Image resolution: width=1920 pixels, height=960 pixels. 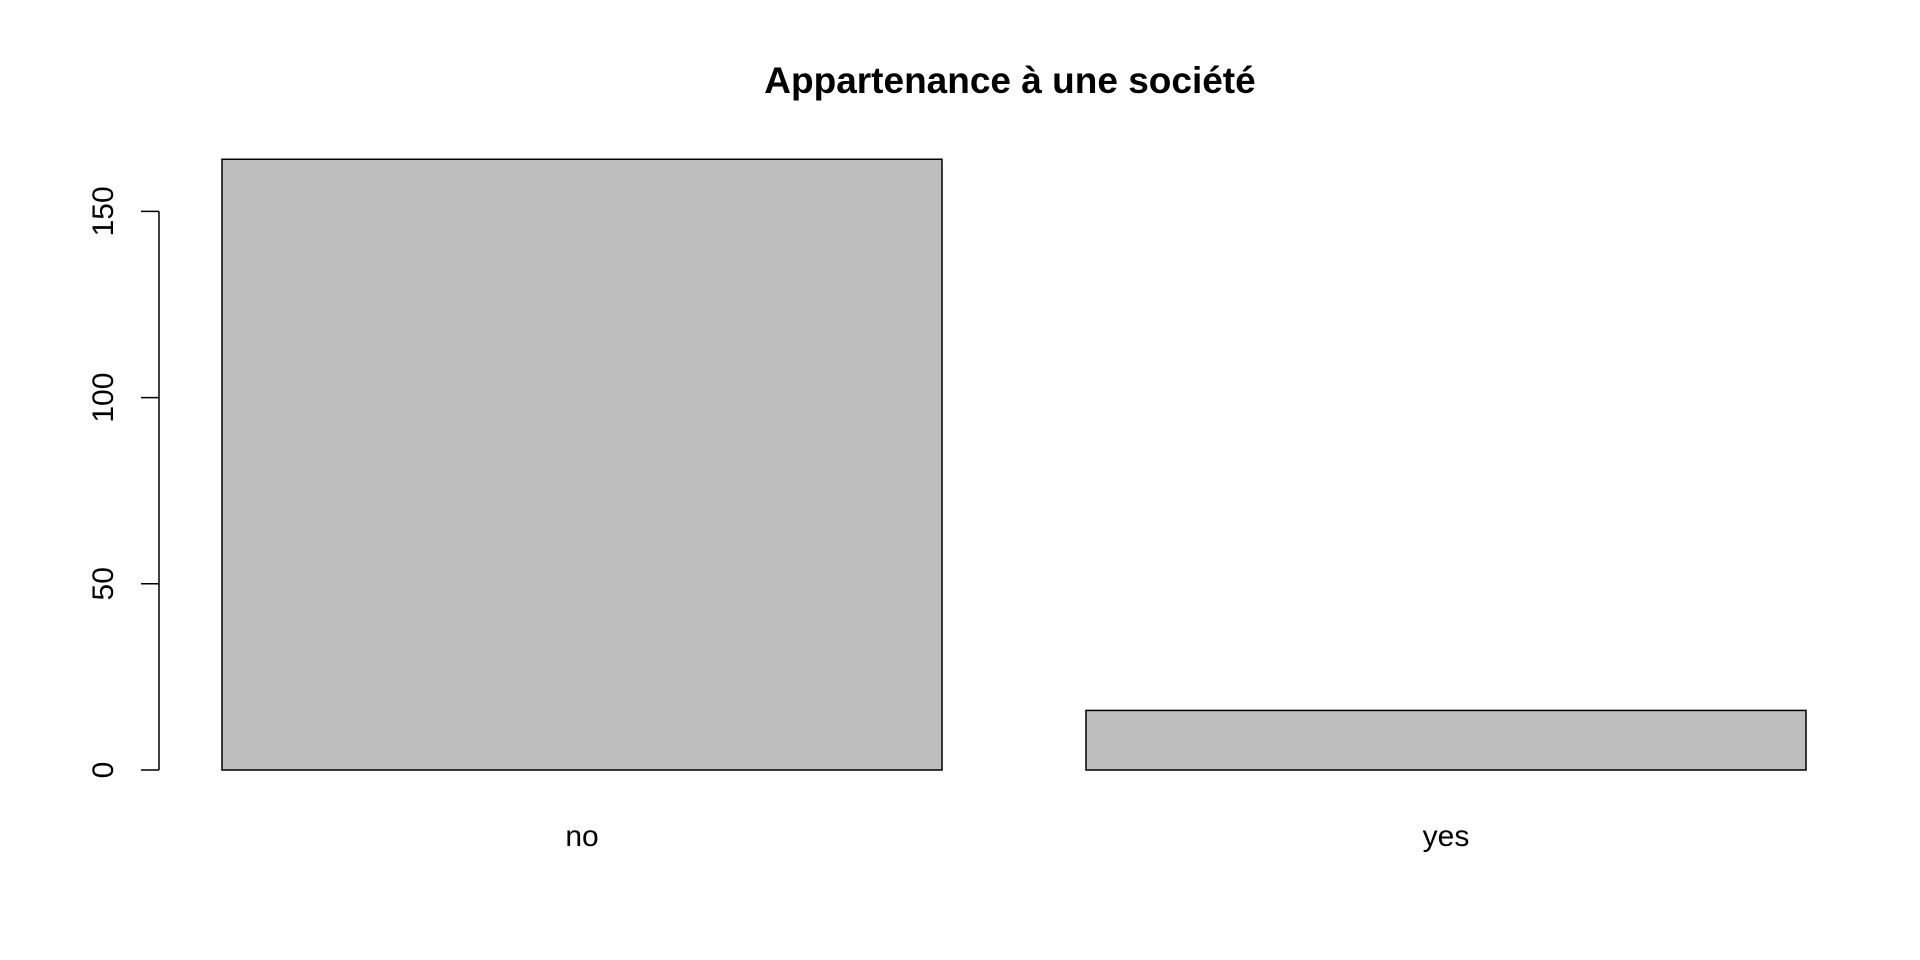 I want to click on x-category-labels: no yes, so click(x=1017, y=836).